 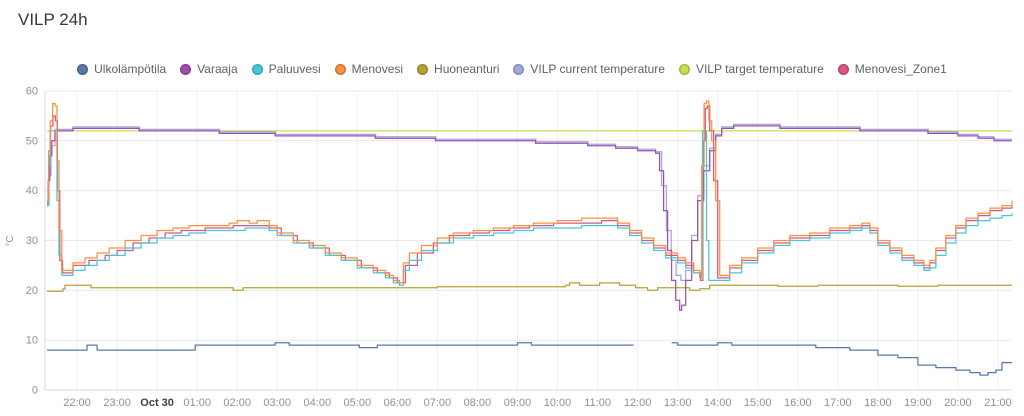 What do you see at coordinates (519, 69) in the screenshot?
I see `legend-dot-vilp-current-temperature` at bounding box center [519, 69].